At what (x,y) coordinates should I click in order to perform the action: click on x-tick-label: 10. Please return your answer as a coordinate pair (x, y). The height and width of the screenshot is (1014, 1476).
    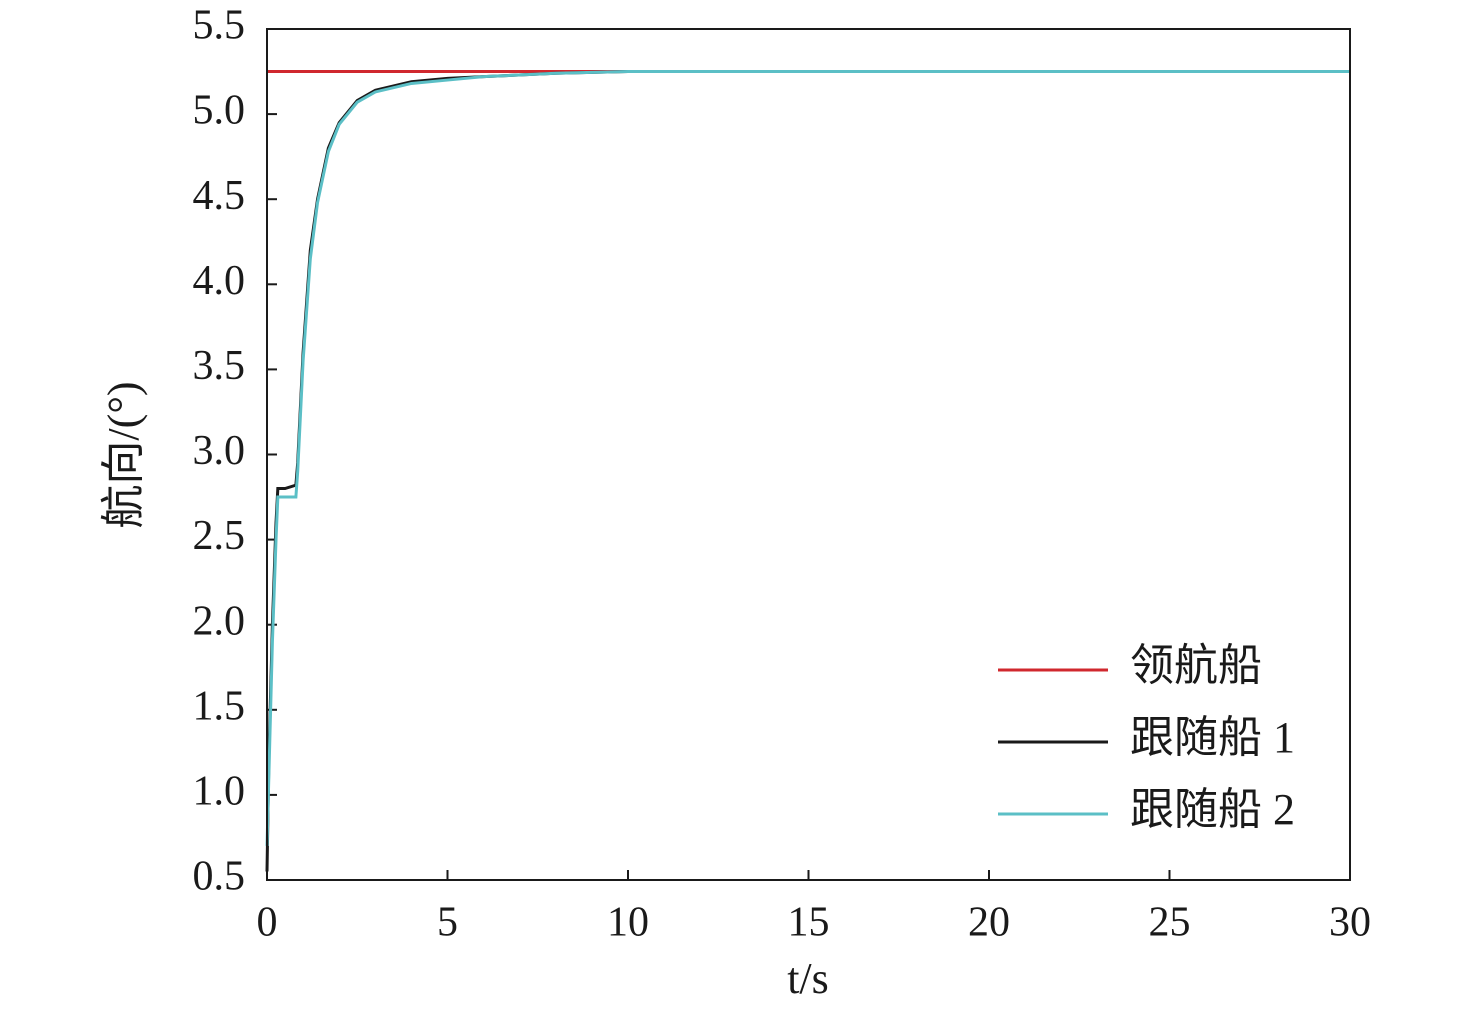
    Looking at the image, I should click on (628, 923).